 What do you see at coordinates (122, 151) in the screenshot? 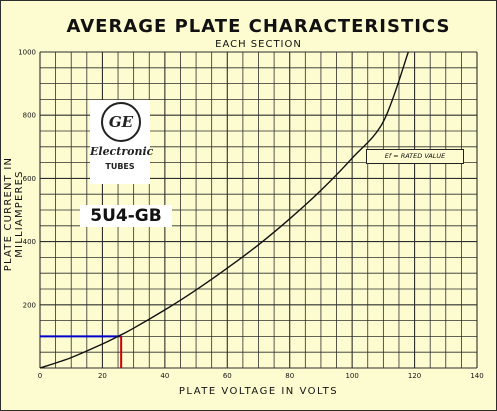
I see `logo-brand-text: Electronic` at bounding box center [122, 151].